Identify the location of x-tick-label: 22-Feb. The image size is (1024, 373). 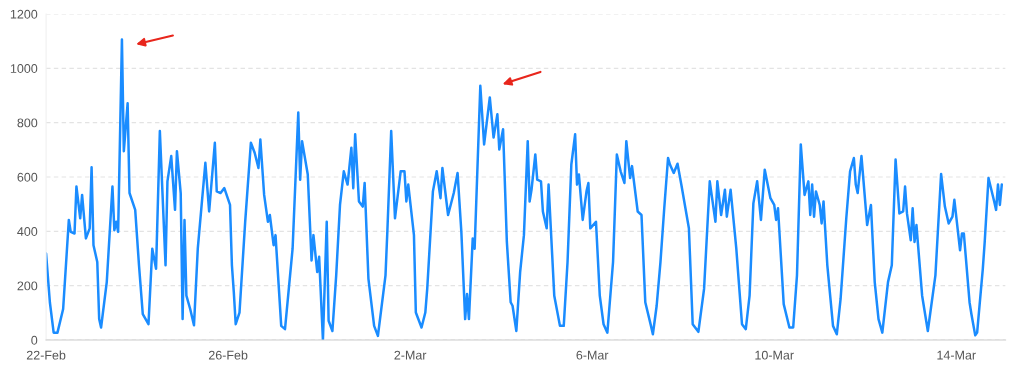
(46, 355).